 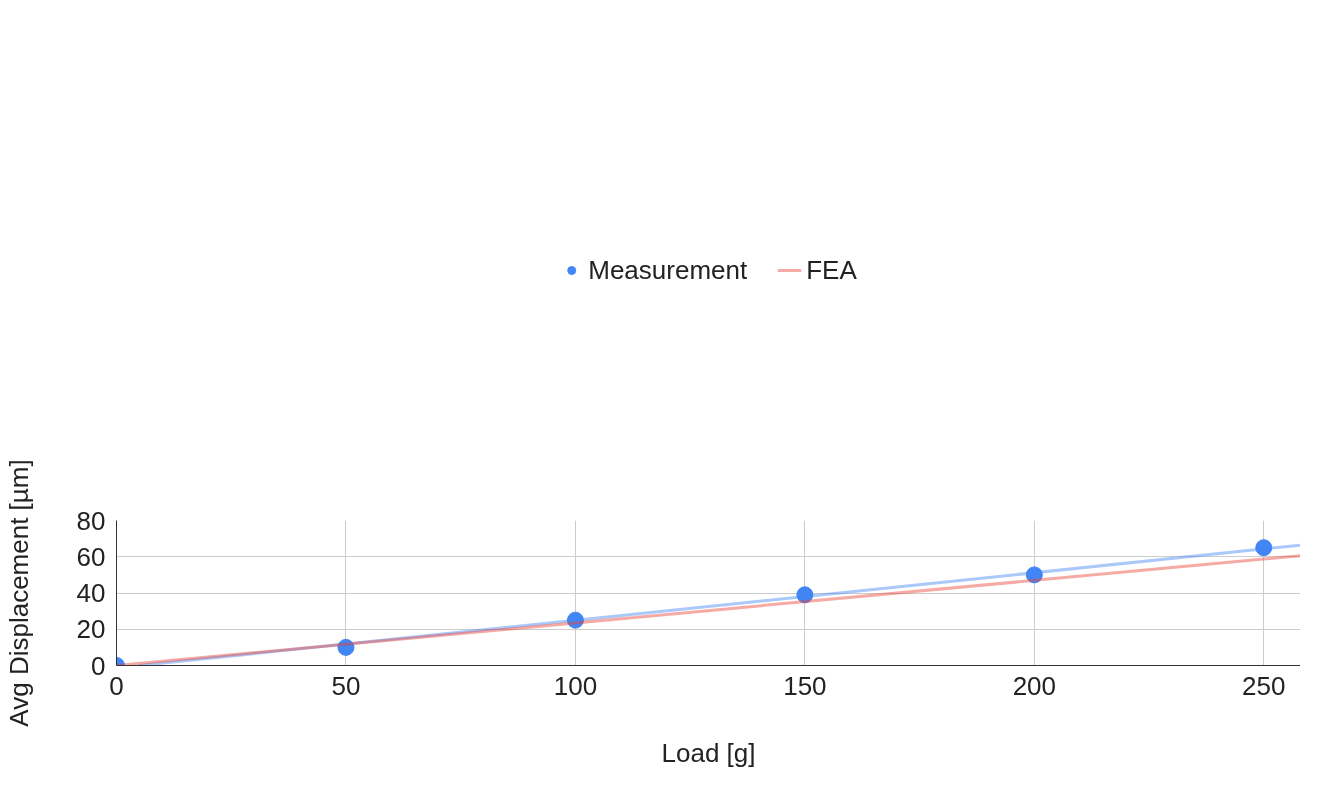 I want to click on y-tick-label: 60, so click(x=91, y=556).